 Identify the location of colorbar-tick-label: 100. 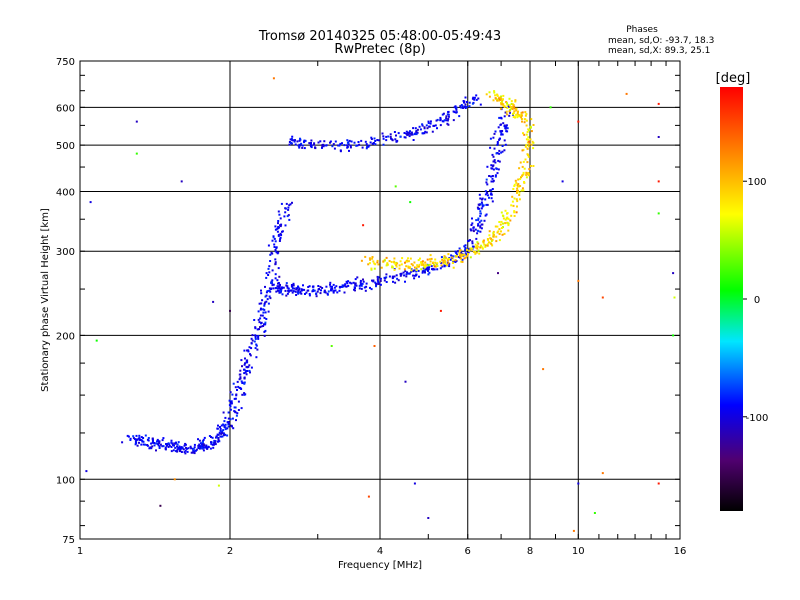
(756, 182).